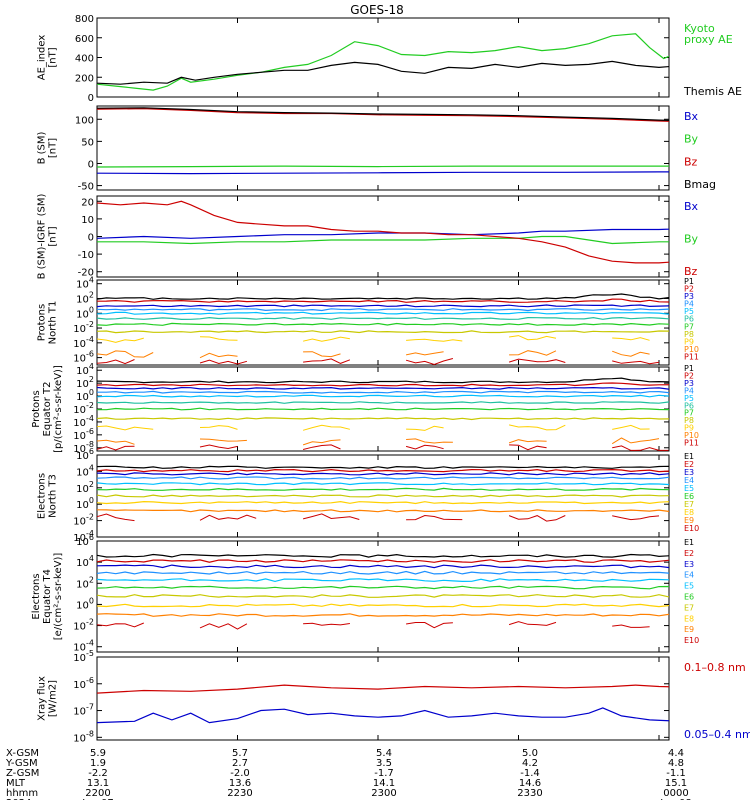  Describe the element at coordinates (689, 472) in the screenshot. I see `legend-entry: E3` at that location.